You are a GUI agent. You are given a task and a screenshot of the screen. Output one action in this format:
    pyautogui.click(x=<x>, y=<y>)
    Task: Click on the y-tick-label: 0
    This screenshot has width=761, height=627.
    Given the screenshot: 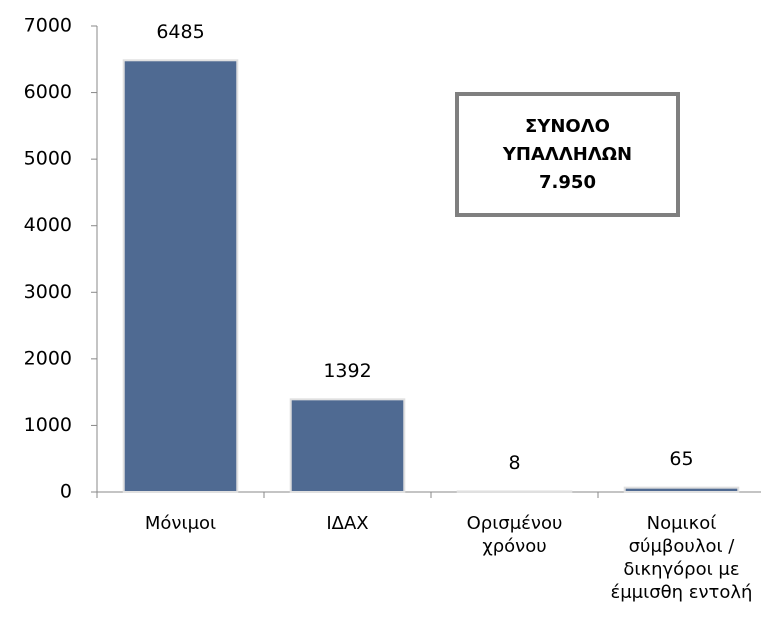 What is the action you would take?
    pyautogui.click(x=66, y=492)
    